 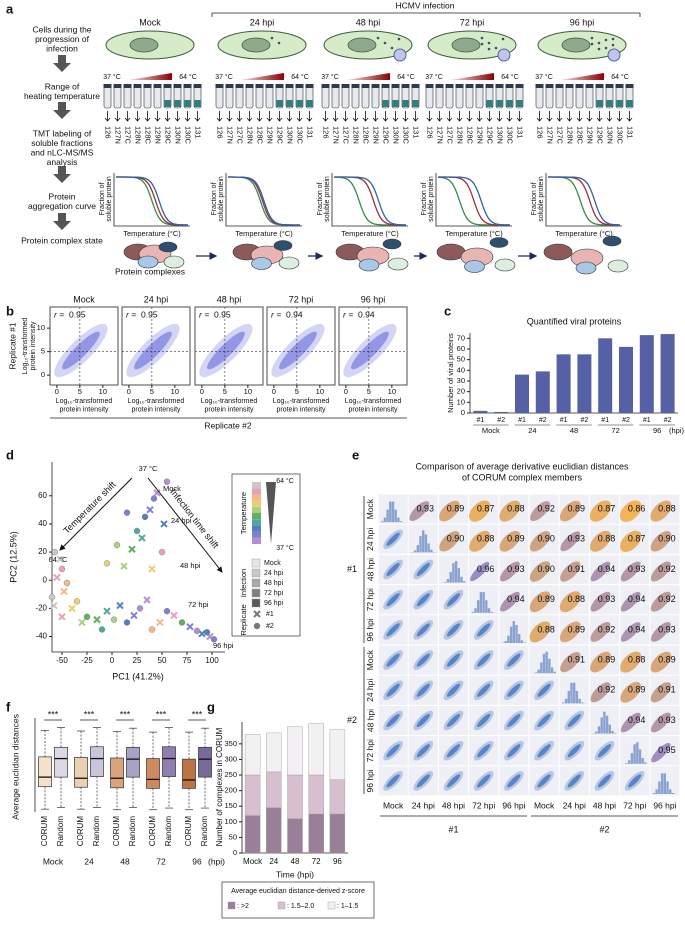 I want to click on y-axis-label: Number of complexes in CORUM, so click(x=219, y=786).